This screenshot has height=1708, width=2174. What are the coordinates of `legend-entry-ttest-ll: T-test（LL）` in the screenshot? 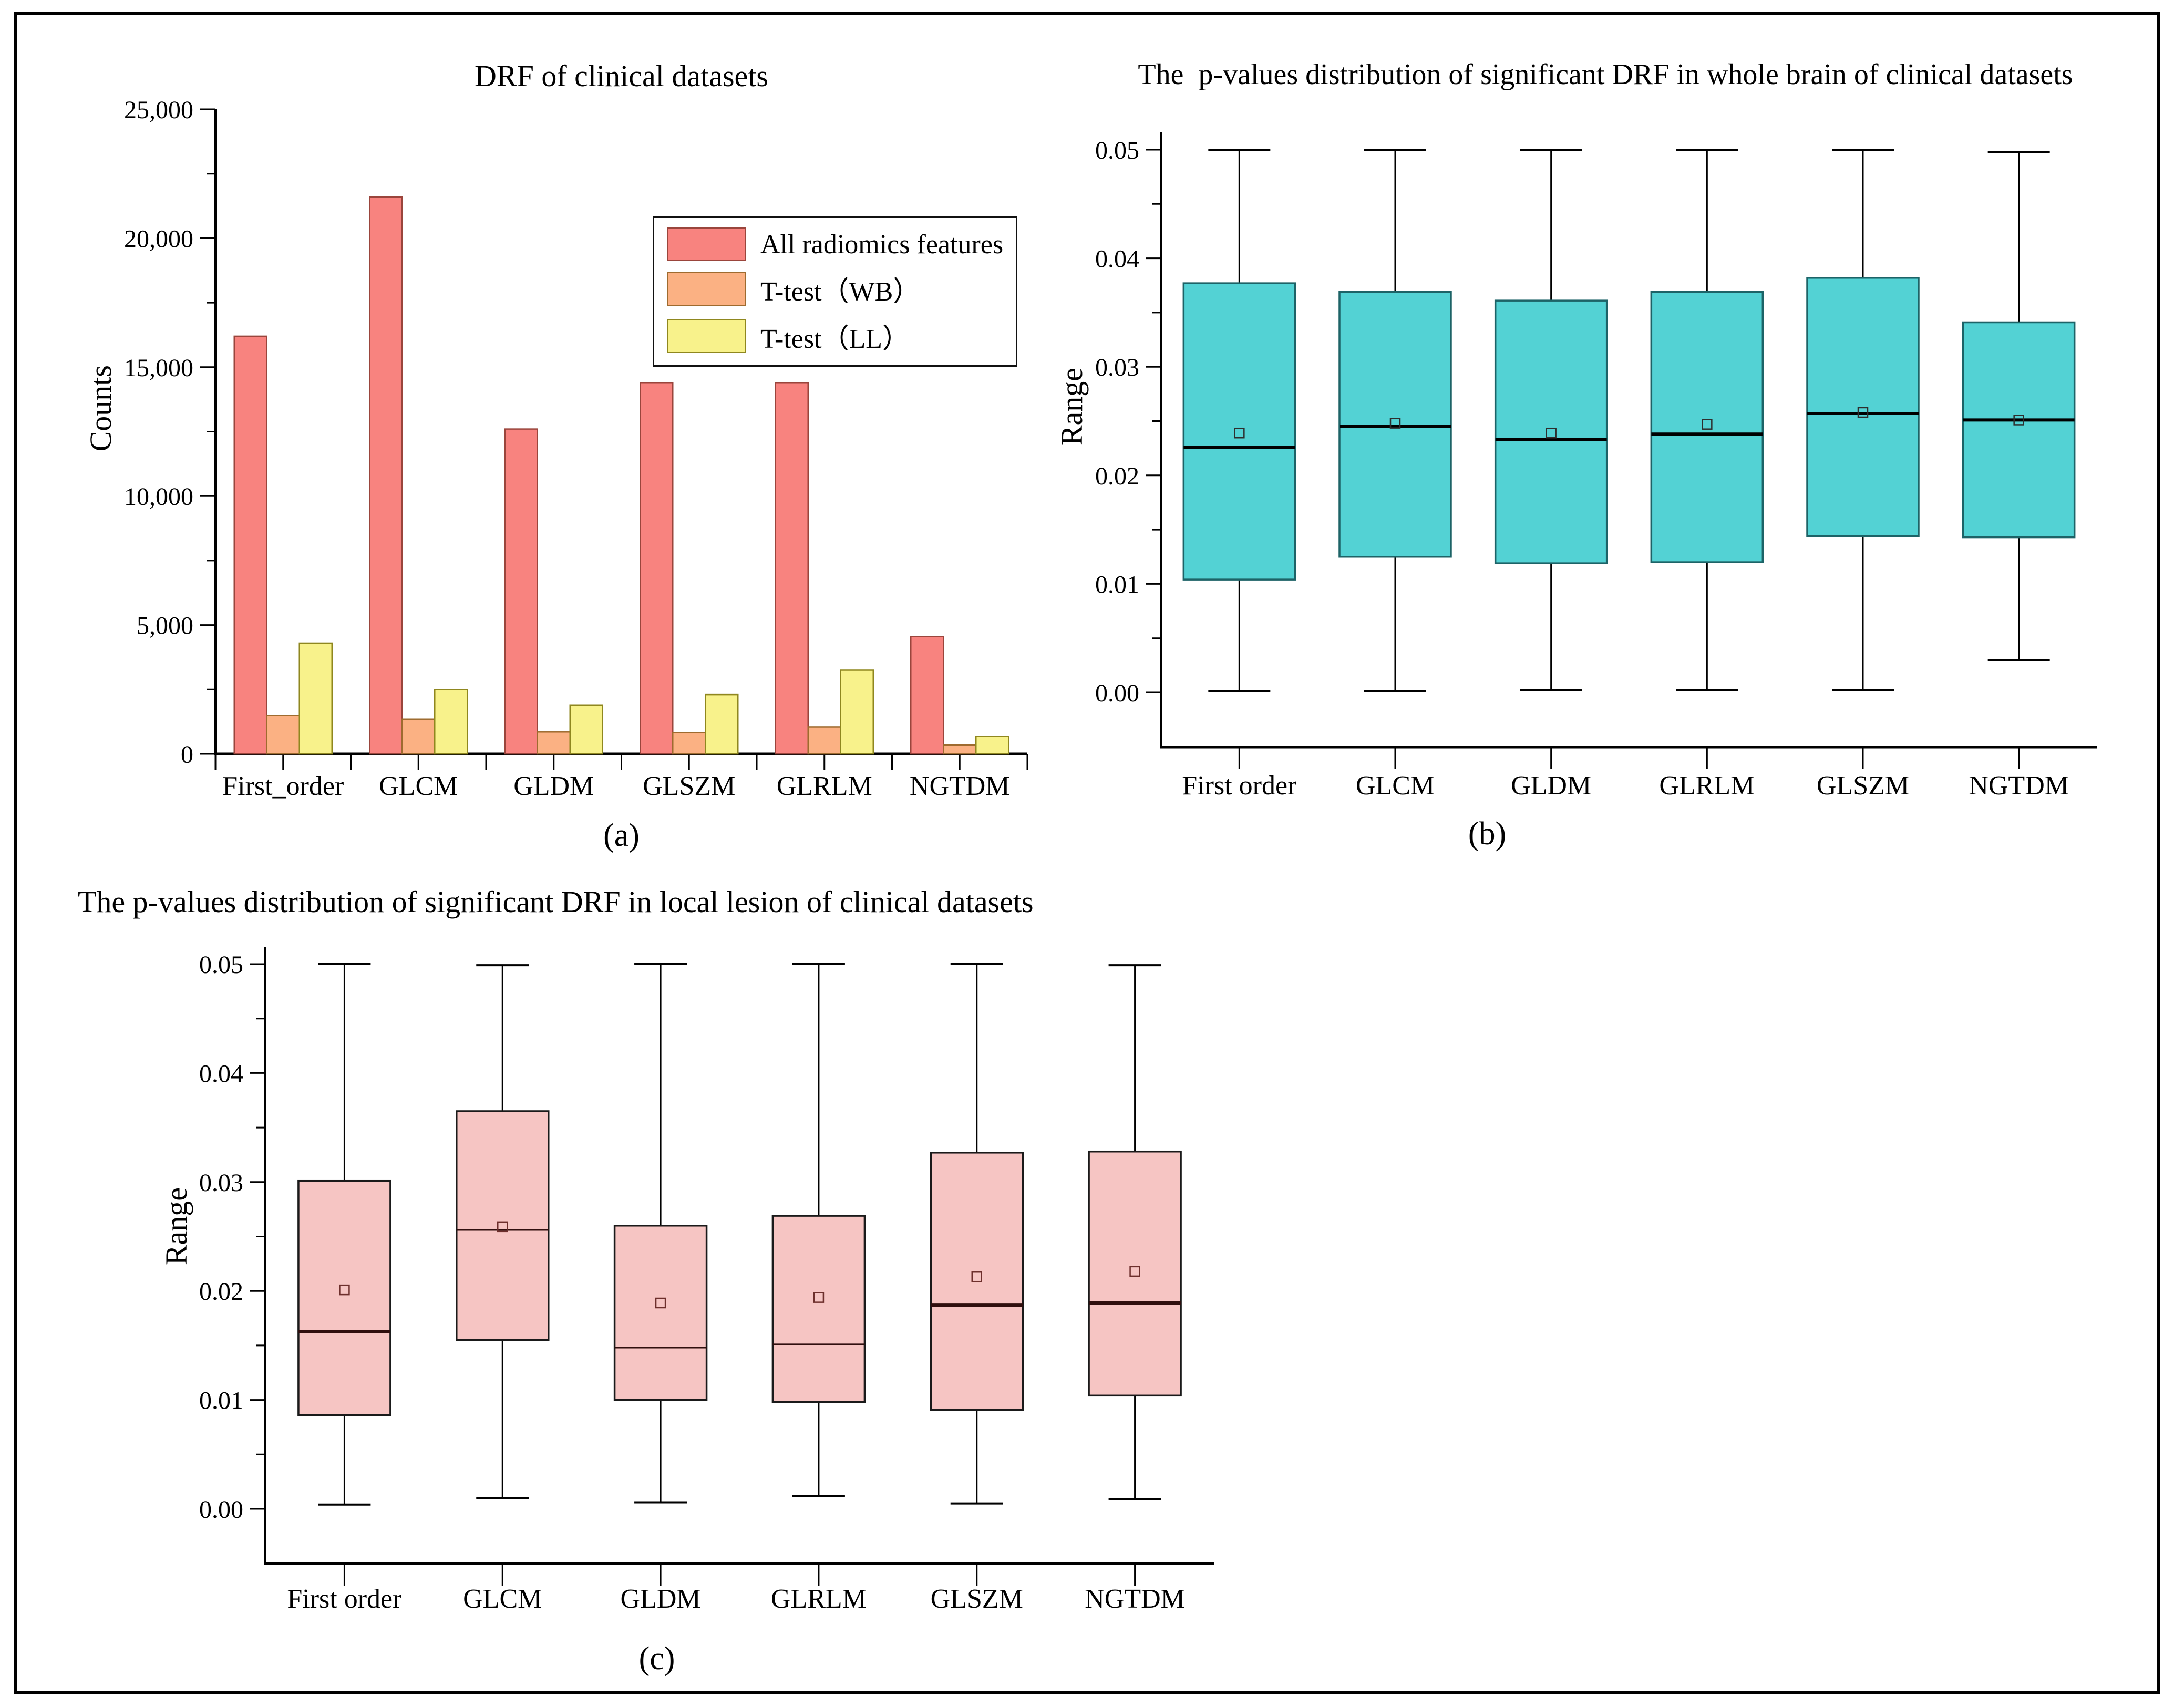 It's located at (835, 336).